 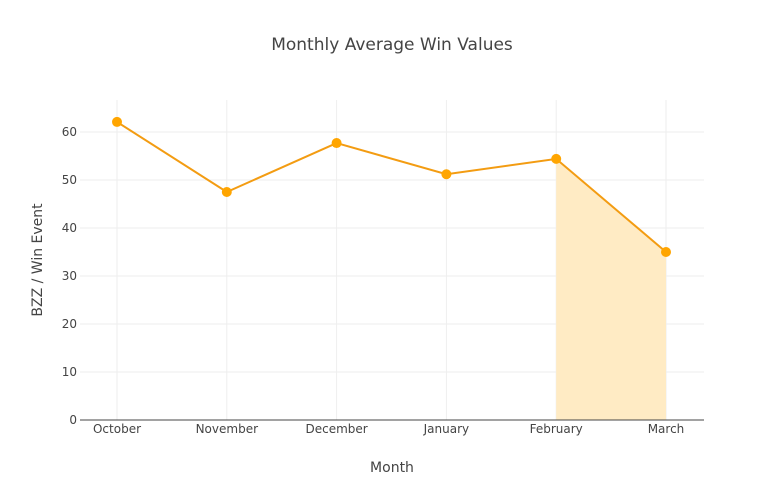 I want to click on y-tick-label: 0, so click(x=73, y=420).